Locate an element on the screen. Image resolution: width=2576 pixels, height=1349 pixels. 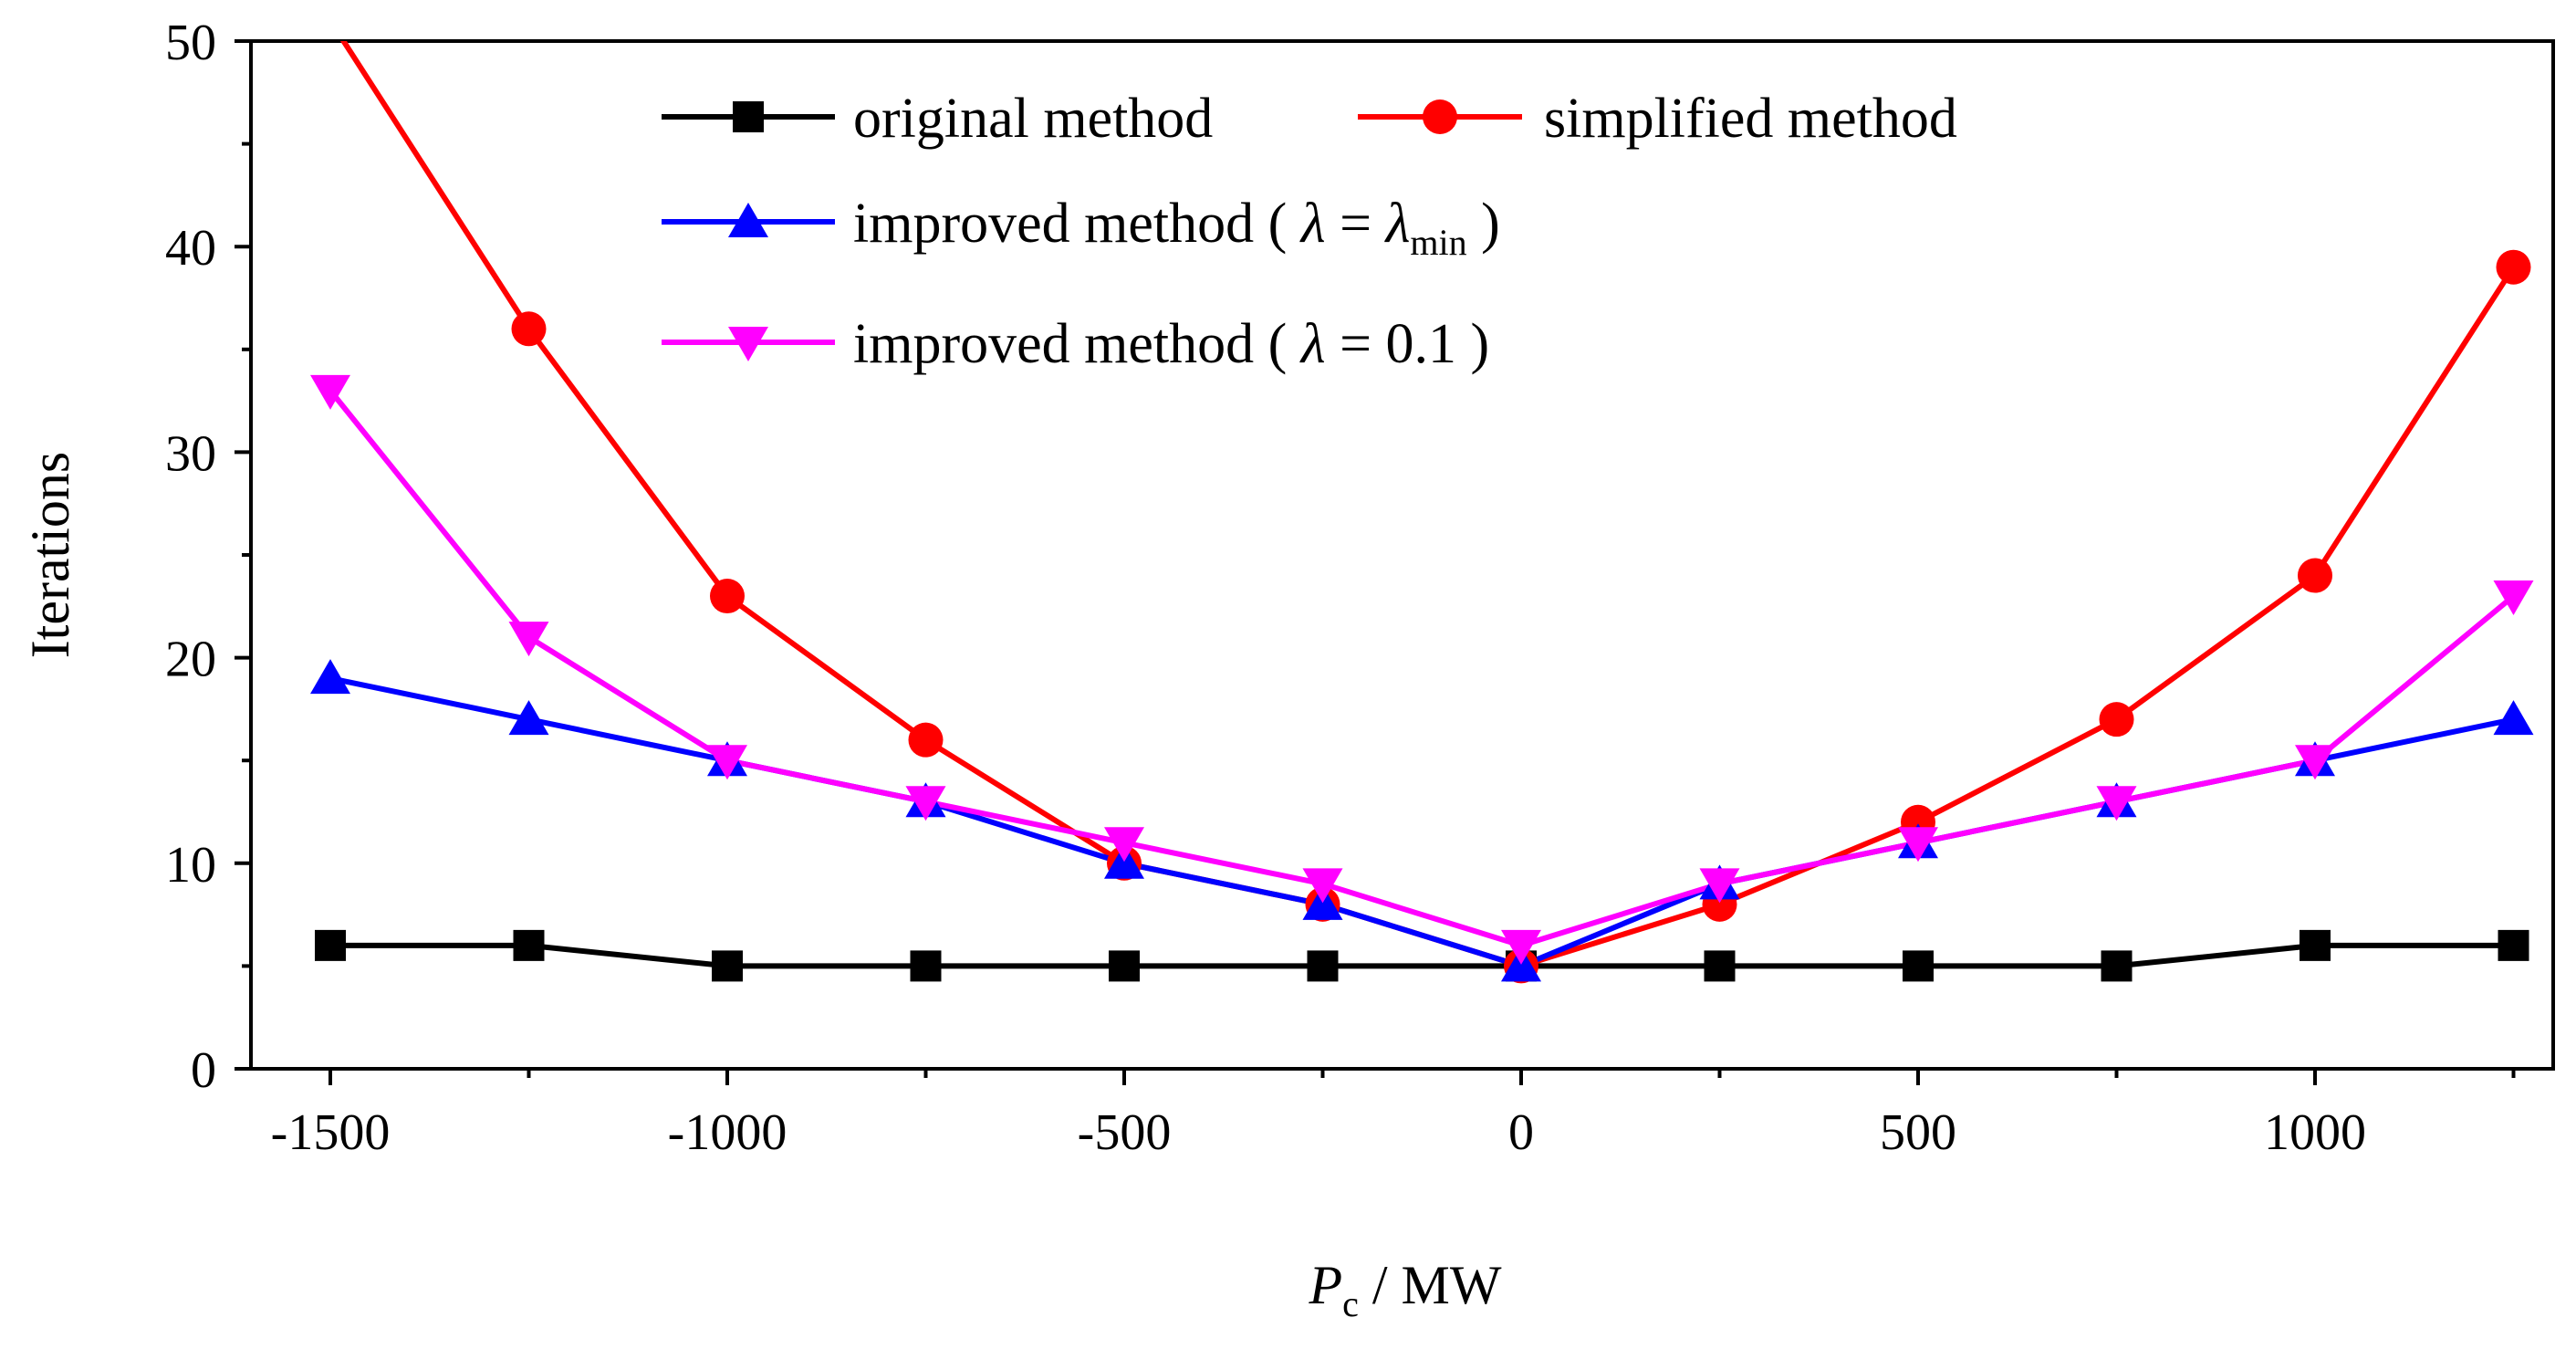
x-tick-label: 500 is located at coordinates (1918, 1133).